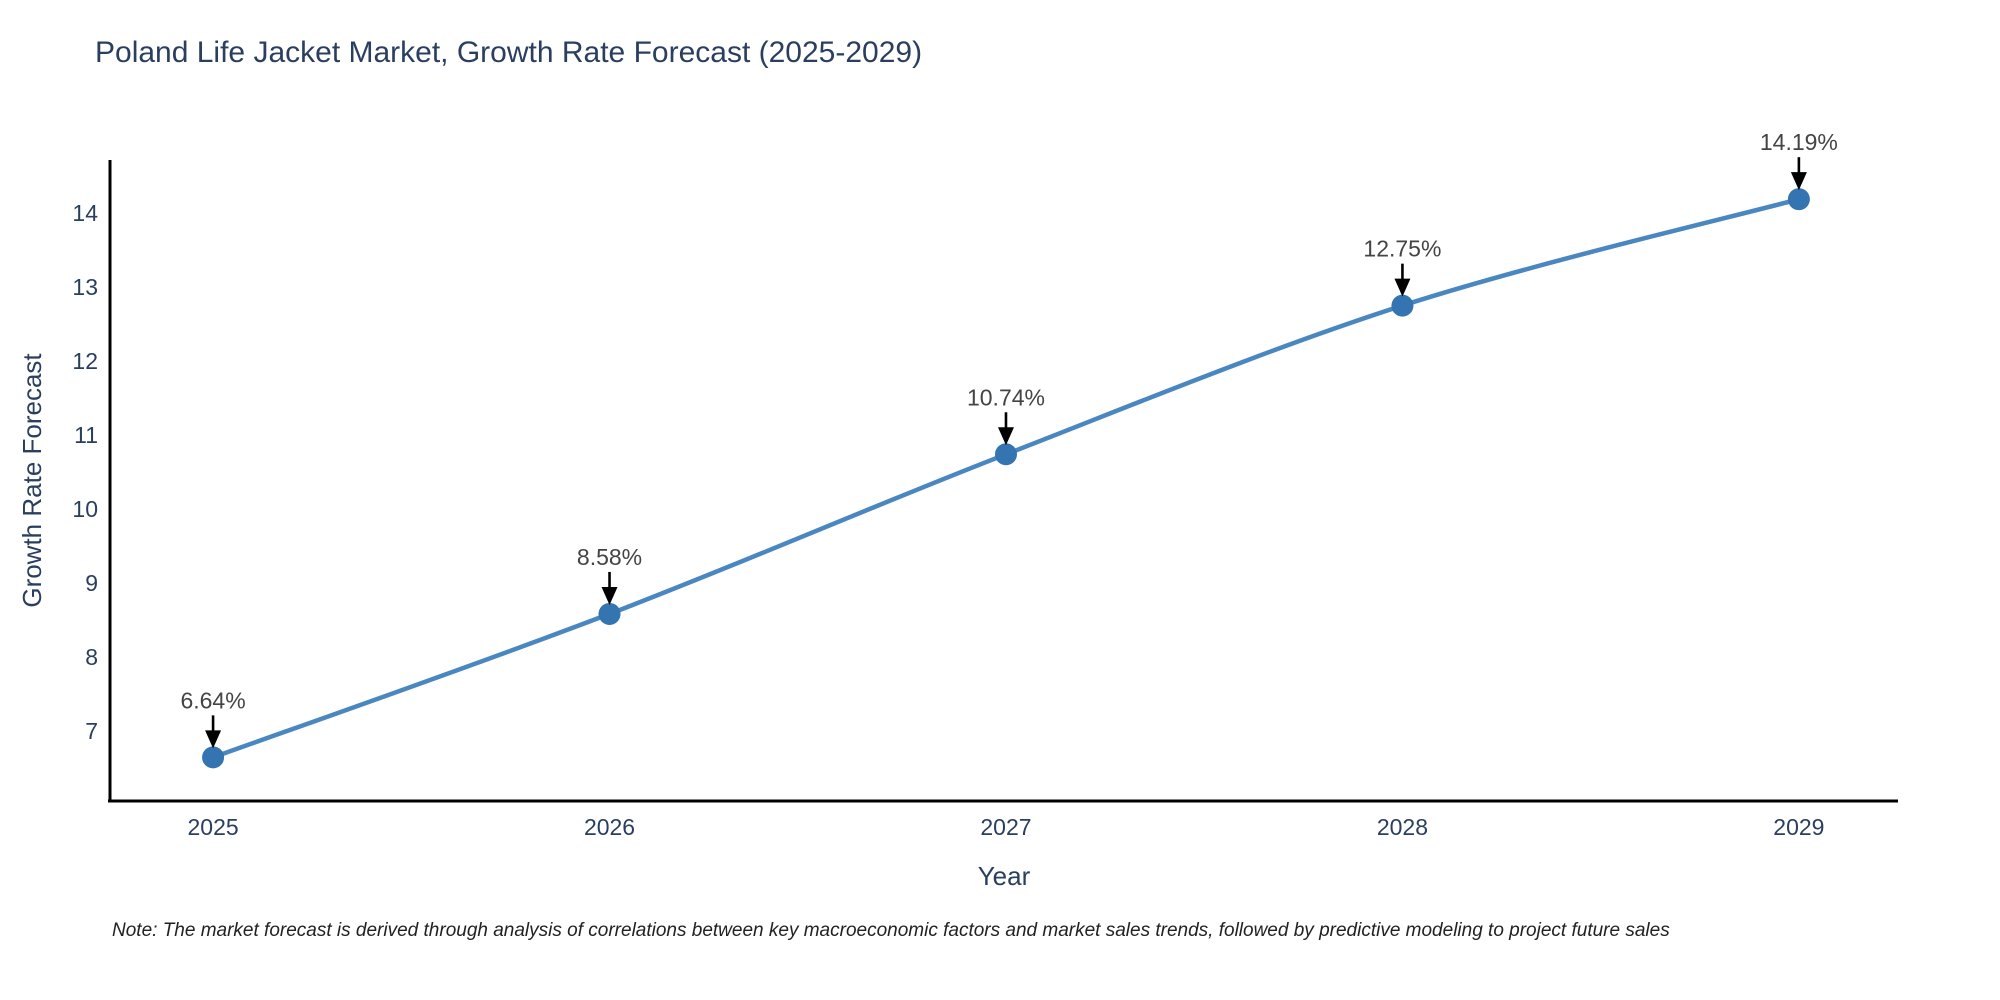 Image resolution: width=2000 pixels, height=1000 pixels. I want to click on x-tick-label: 2029, so click(1798, 827).